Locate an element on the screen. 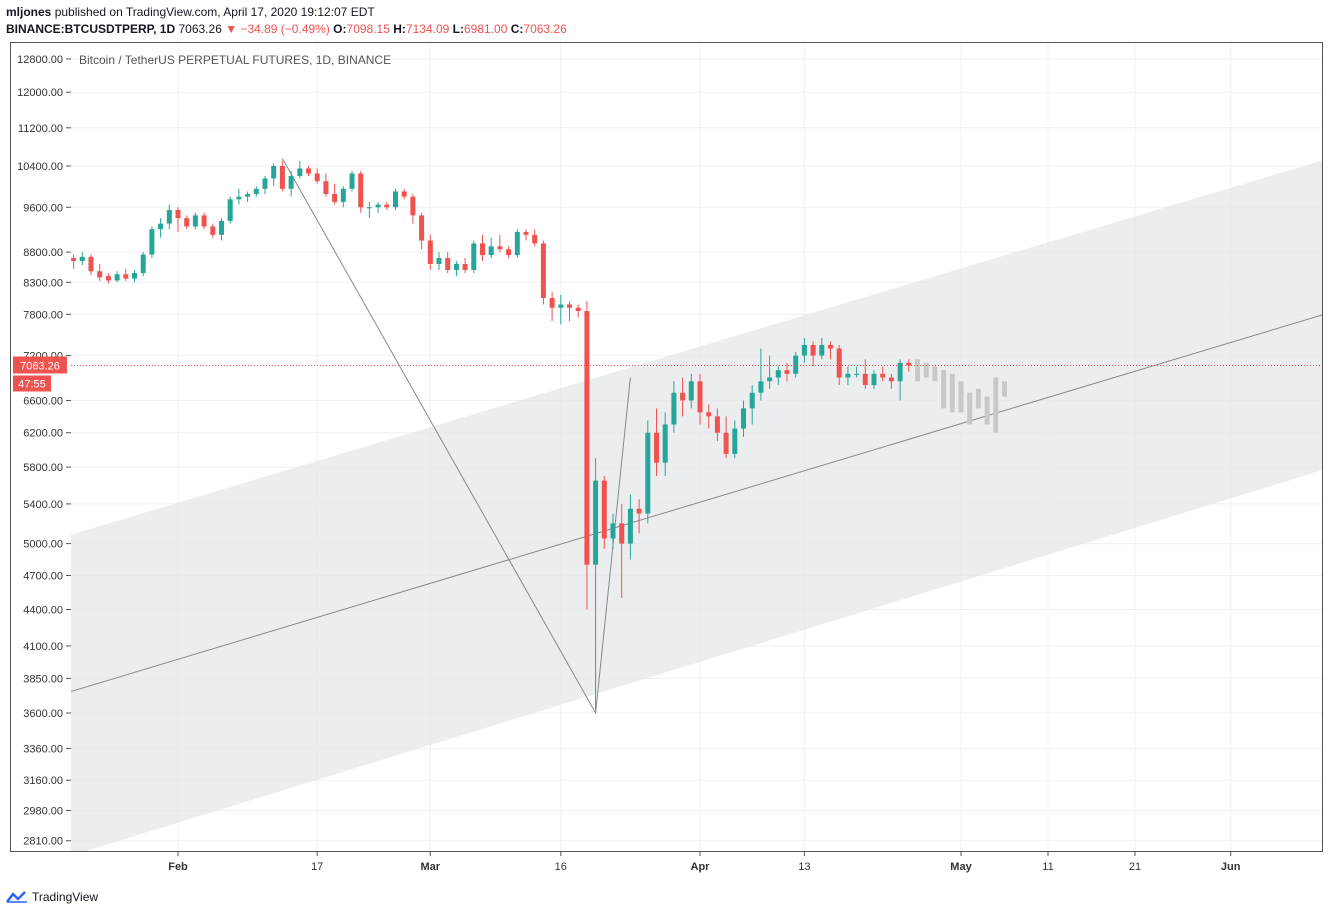 The height and width of the screenshot is (917, 1329). open-label: O: is located at coordinates (340, 29).